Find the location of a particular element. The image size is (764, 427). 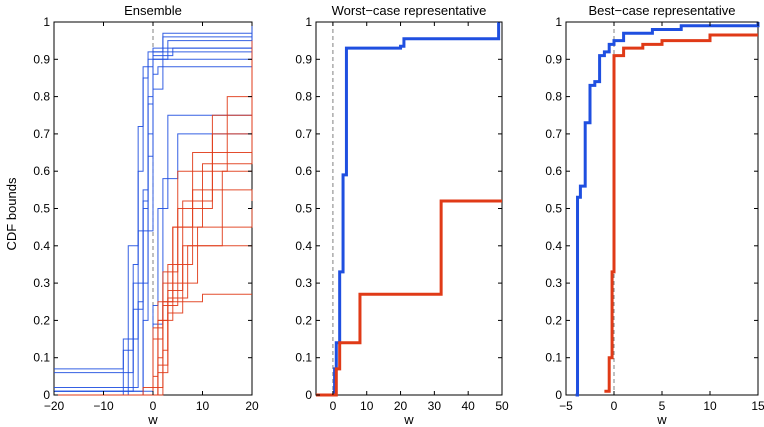

x-tick-label: 30 is located at coordinates (435, 406).